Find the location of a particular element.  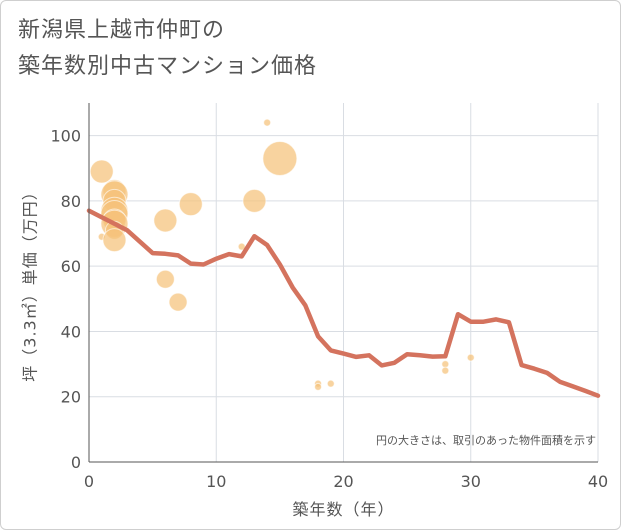

x-tick-label-3: 30 is located at coordinates (471, 481).